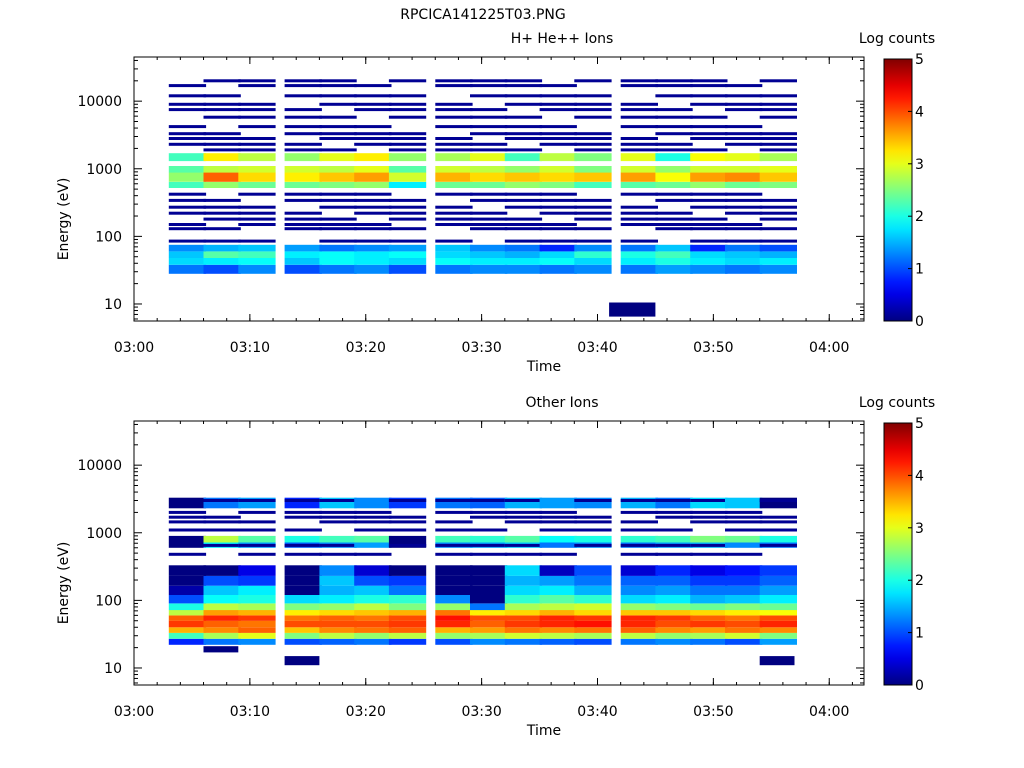 Image resolution: width=1024 pixels, height=768 pixels. Describe the element at coordinates (523, 599) in the screenshot. I see `cell-col9-band7` at that location.